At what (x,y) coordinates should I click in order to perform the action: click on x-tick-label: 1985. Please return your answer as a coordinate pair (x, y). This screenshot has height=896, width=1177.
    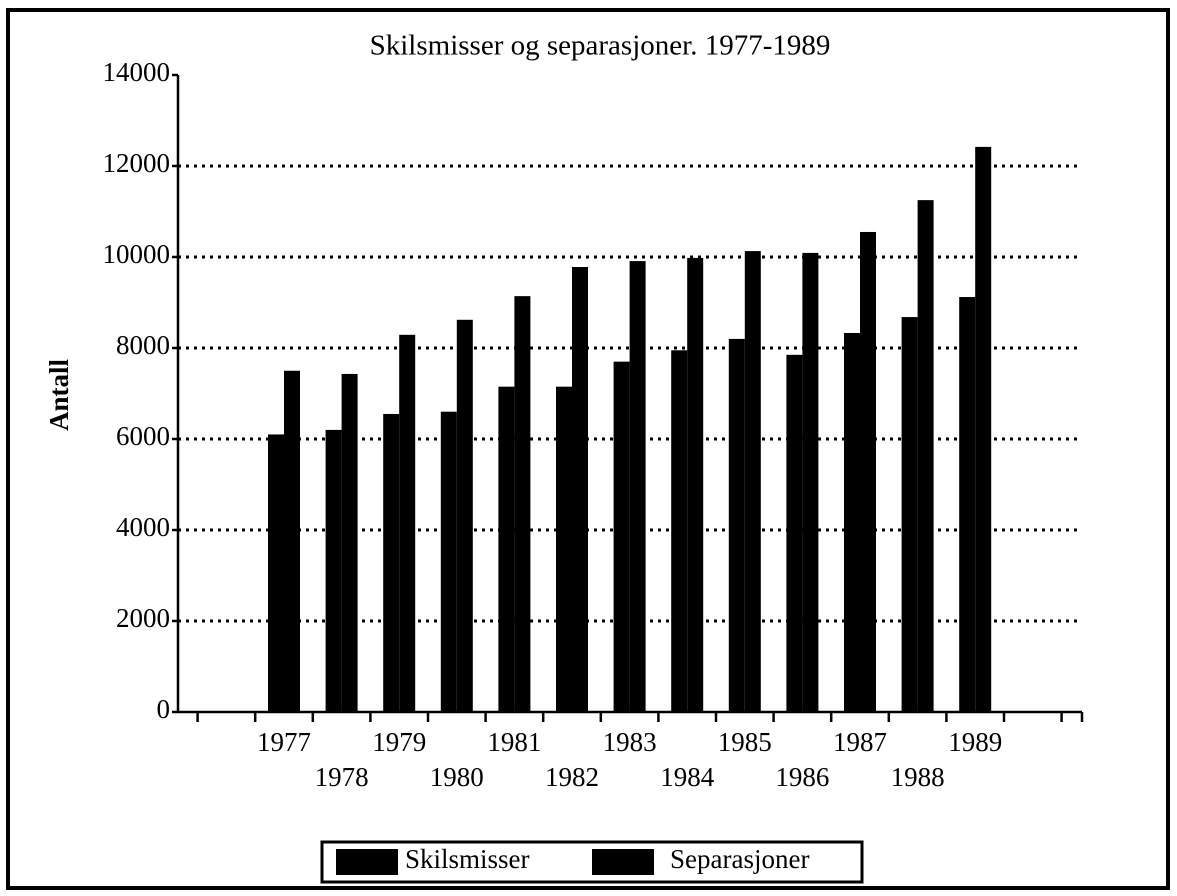
    Looking at the image, I should click on (745, 742).